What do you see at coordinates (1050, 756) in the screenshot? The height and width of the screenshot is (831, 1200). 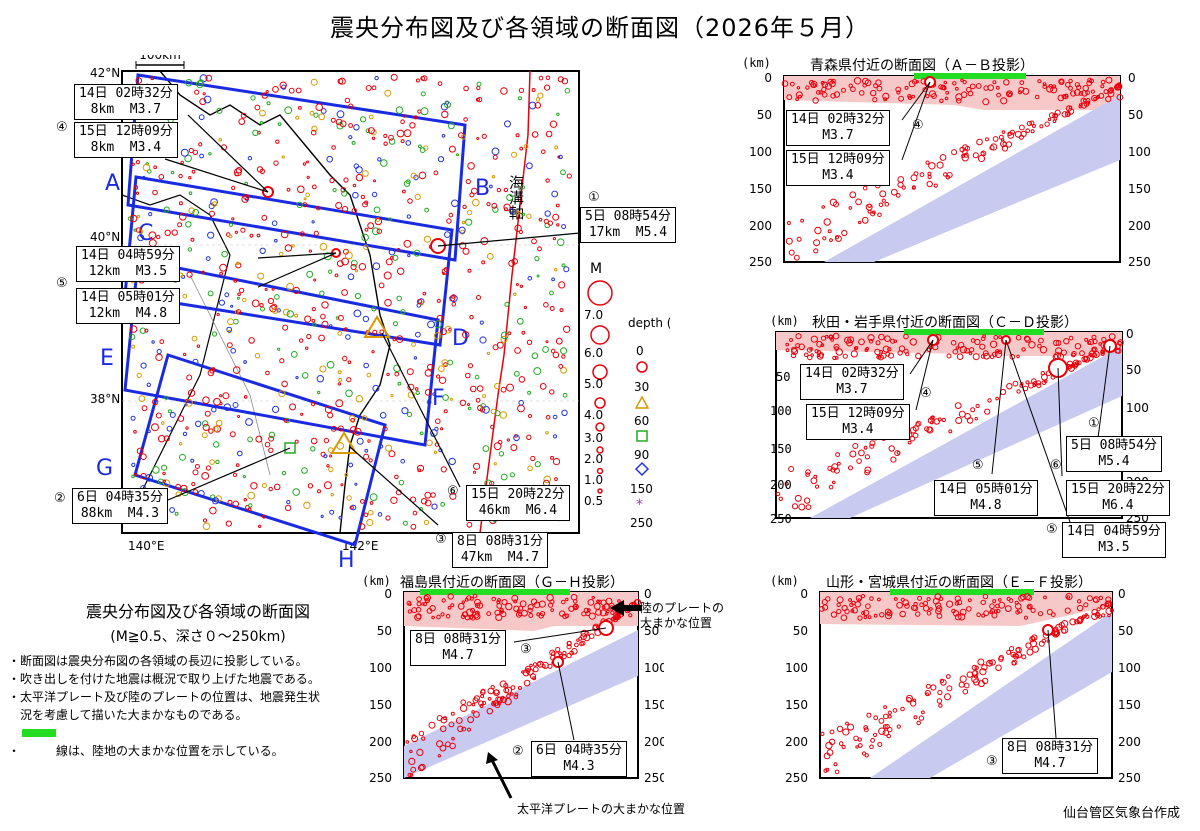 I see `section-ef-callout-1: 8日 08時31分 M4.7` at bounding box center [1050, 756].